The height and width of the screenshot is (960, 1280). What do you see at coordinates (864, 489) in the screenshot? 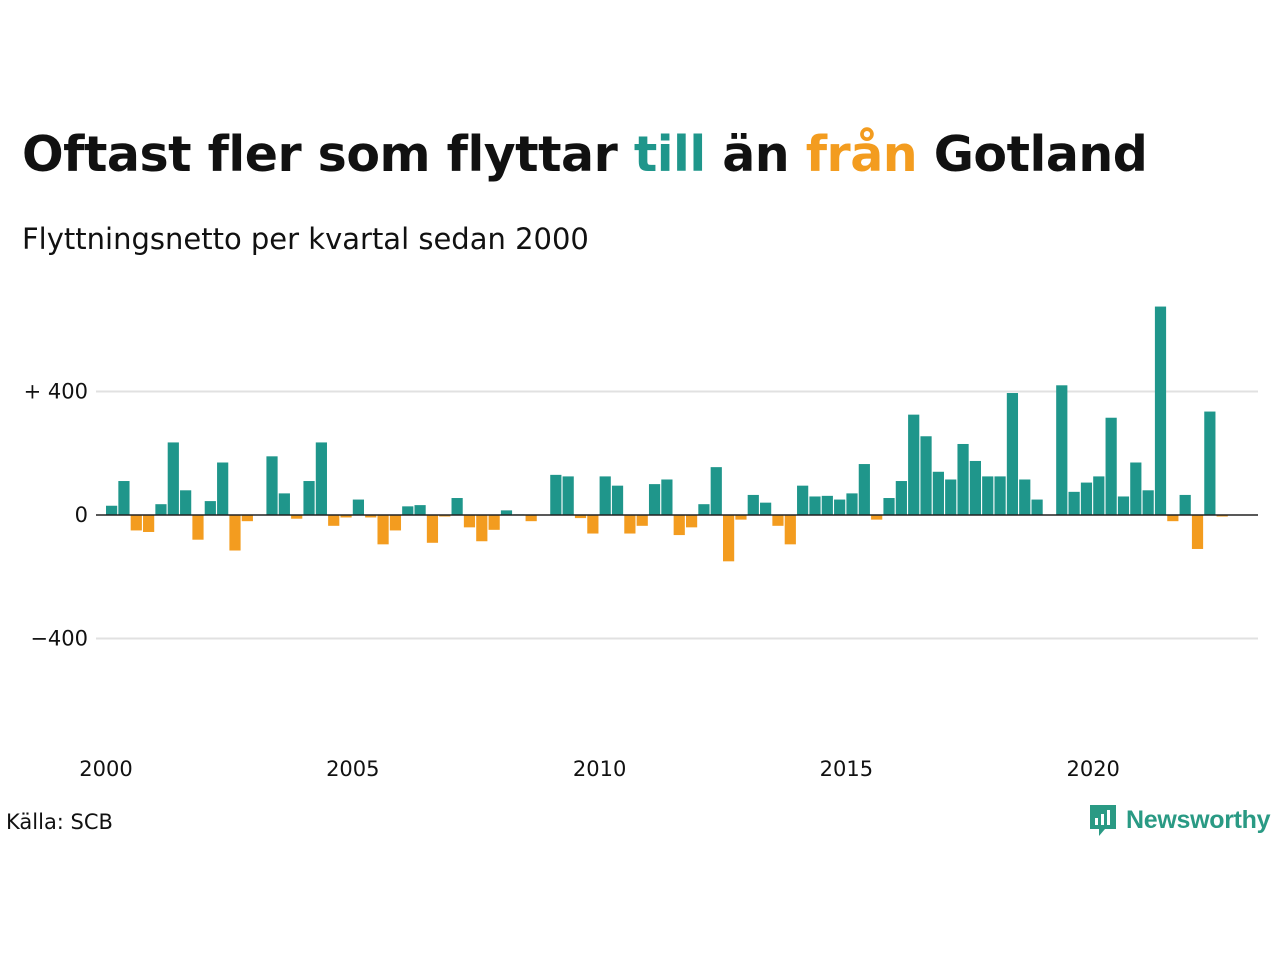
I see `bar-q62` at bounding box center [864, 489].